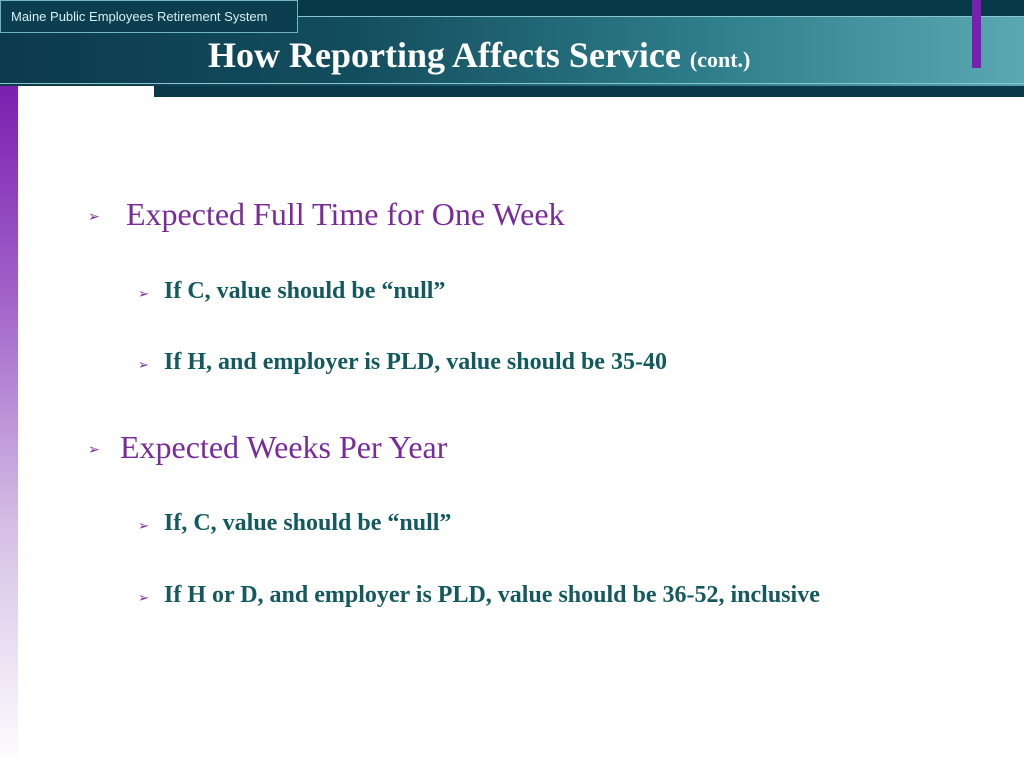 The height and width of the screenshot is (768, 1024). I want to click on bullet-level1: ➢ Expected Full Time for One Week, so click(398, 216).